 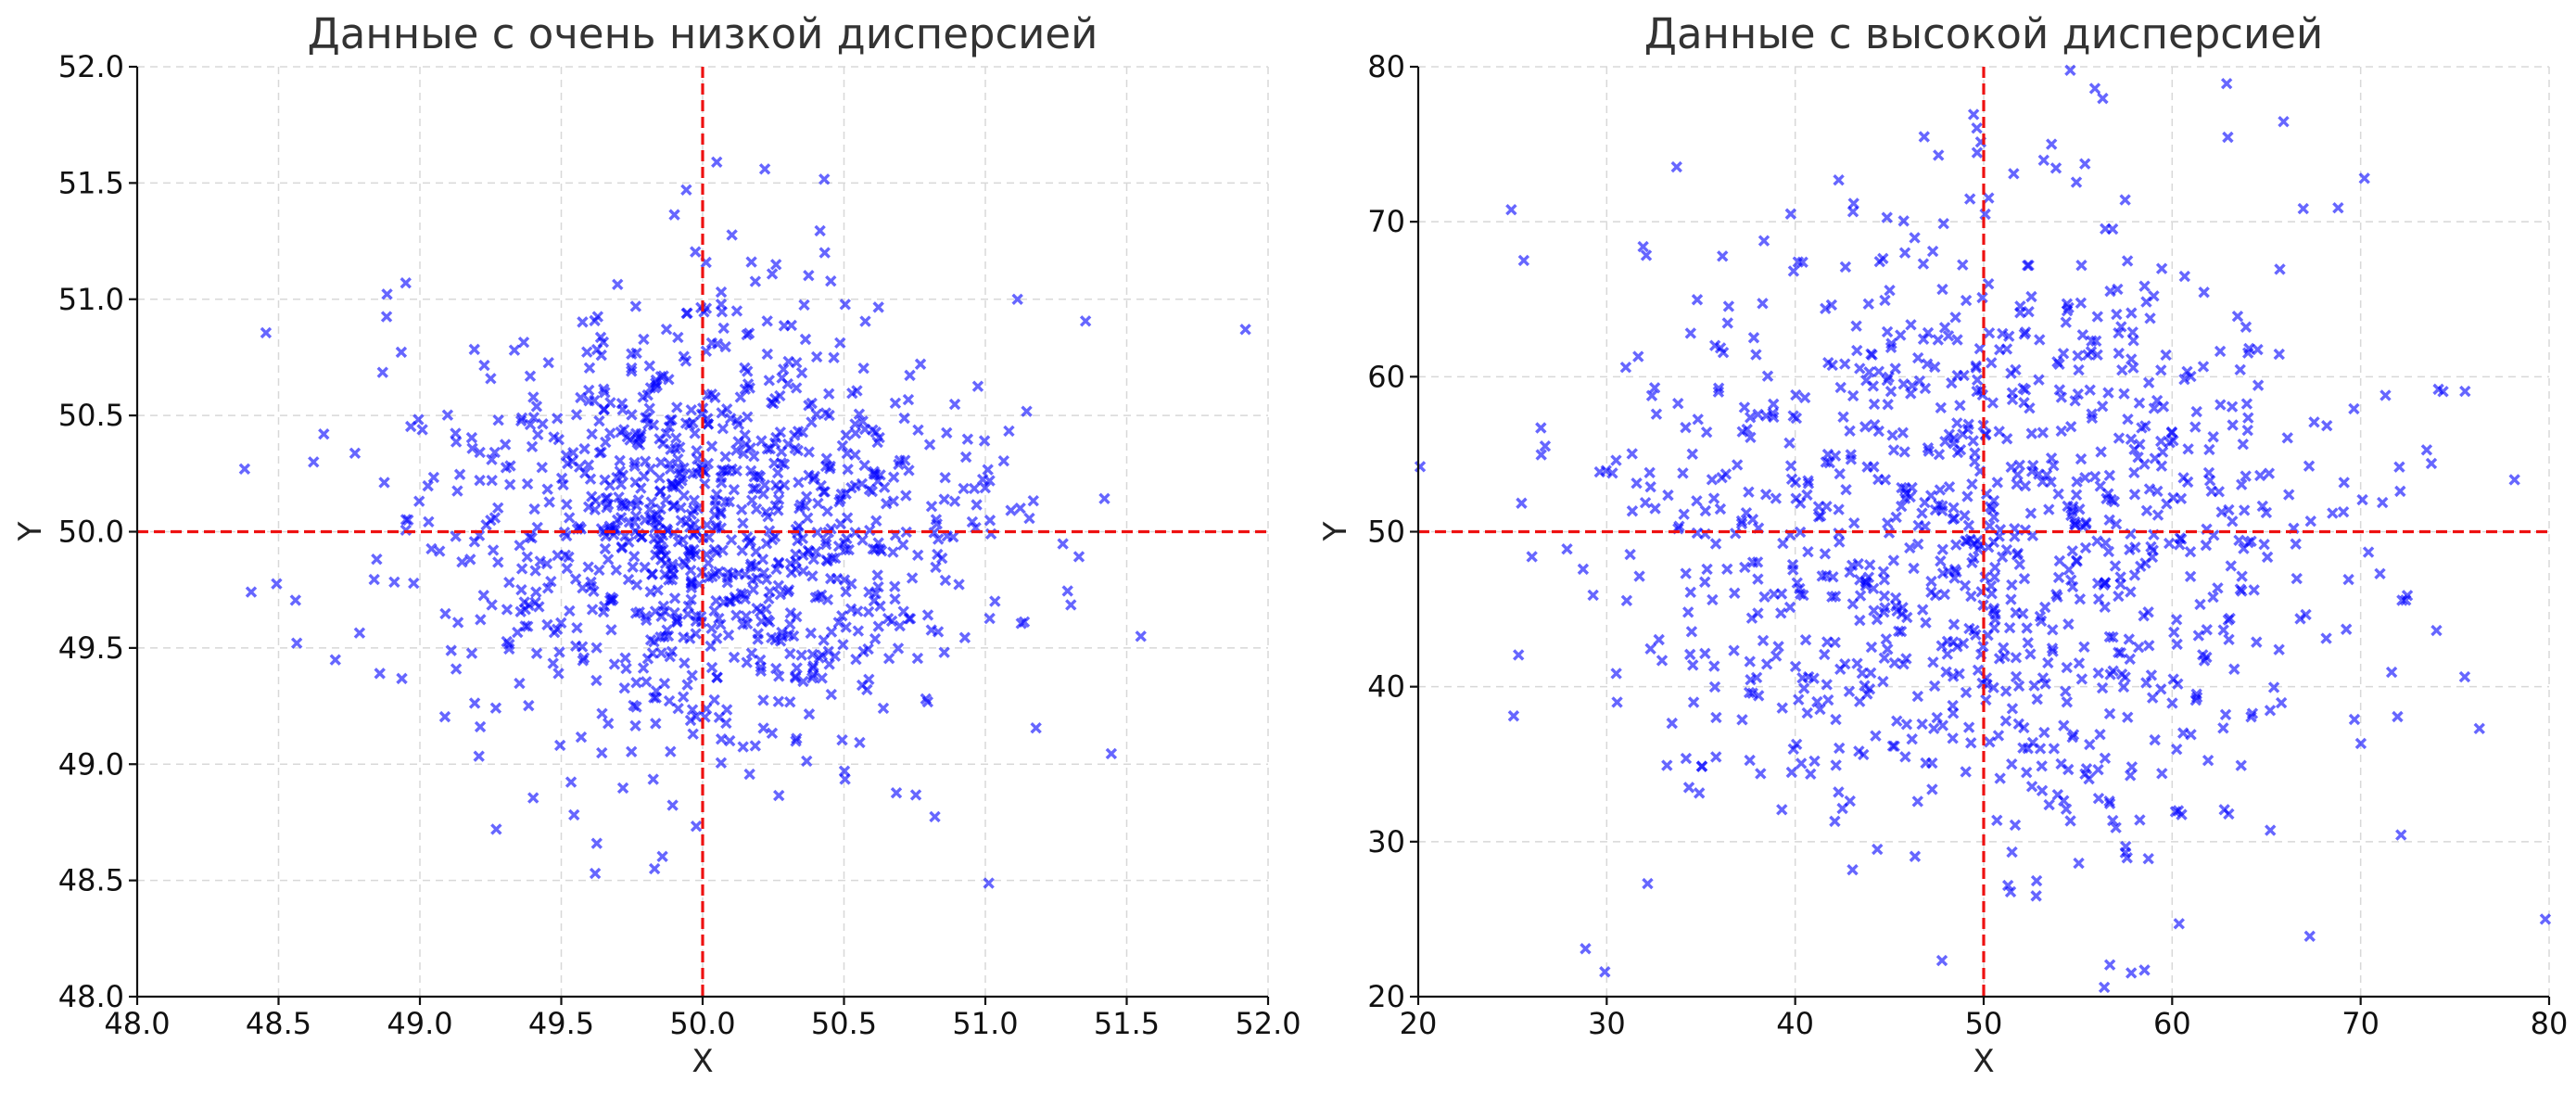 What do you see at coordinates (91, 532) in the screenshot?
I see `y-tick-label: 50.0` at bounding box center [91, 532].